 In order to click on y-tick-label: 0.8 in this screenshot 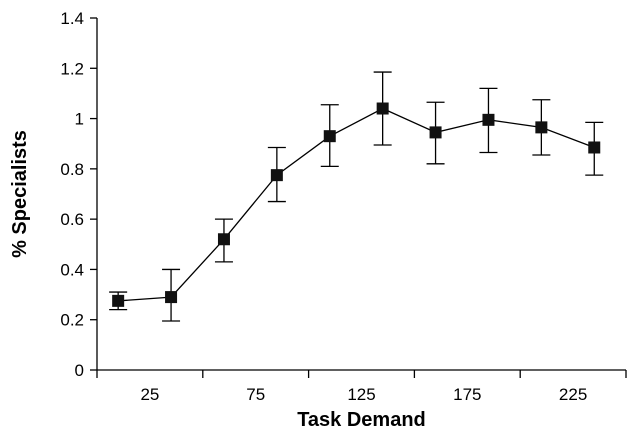, I will do `click(72, 169)`.